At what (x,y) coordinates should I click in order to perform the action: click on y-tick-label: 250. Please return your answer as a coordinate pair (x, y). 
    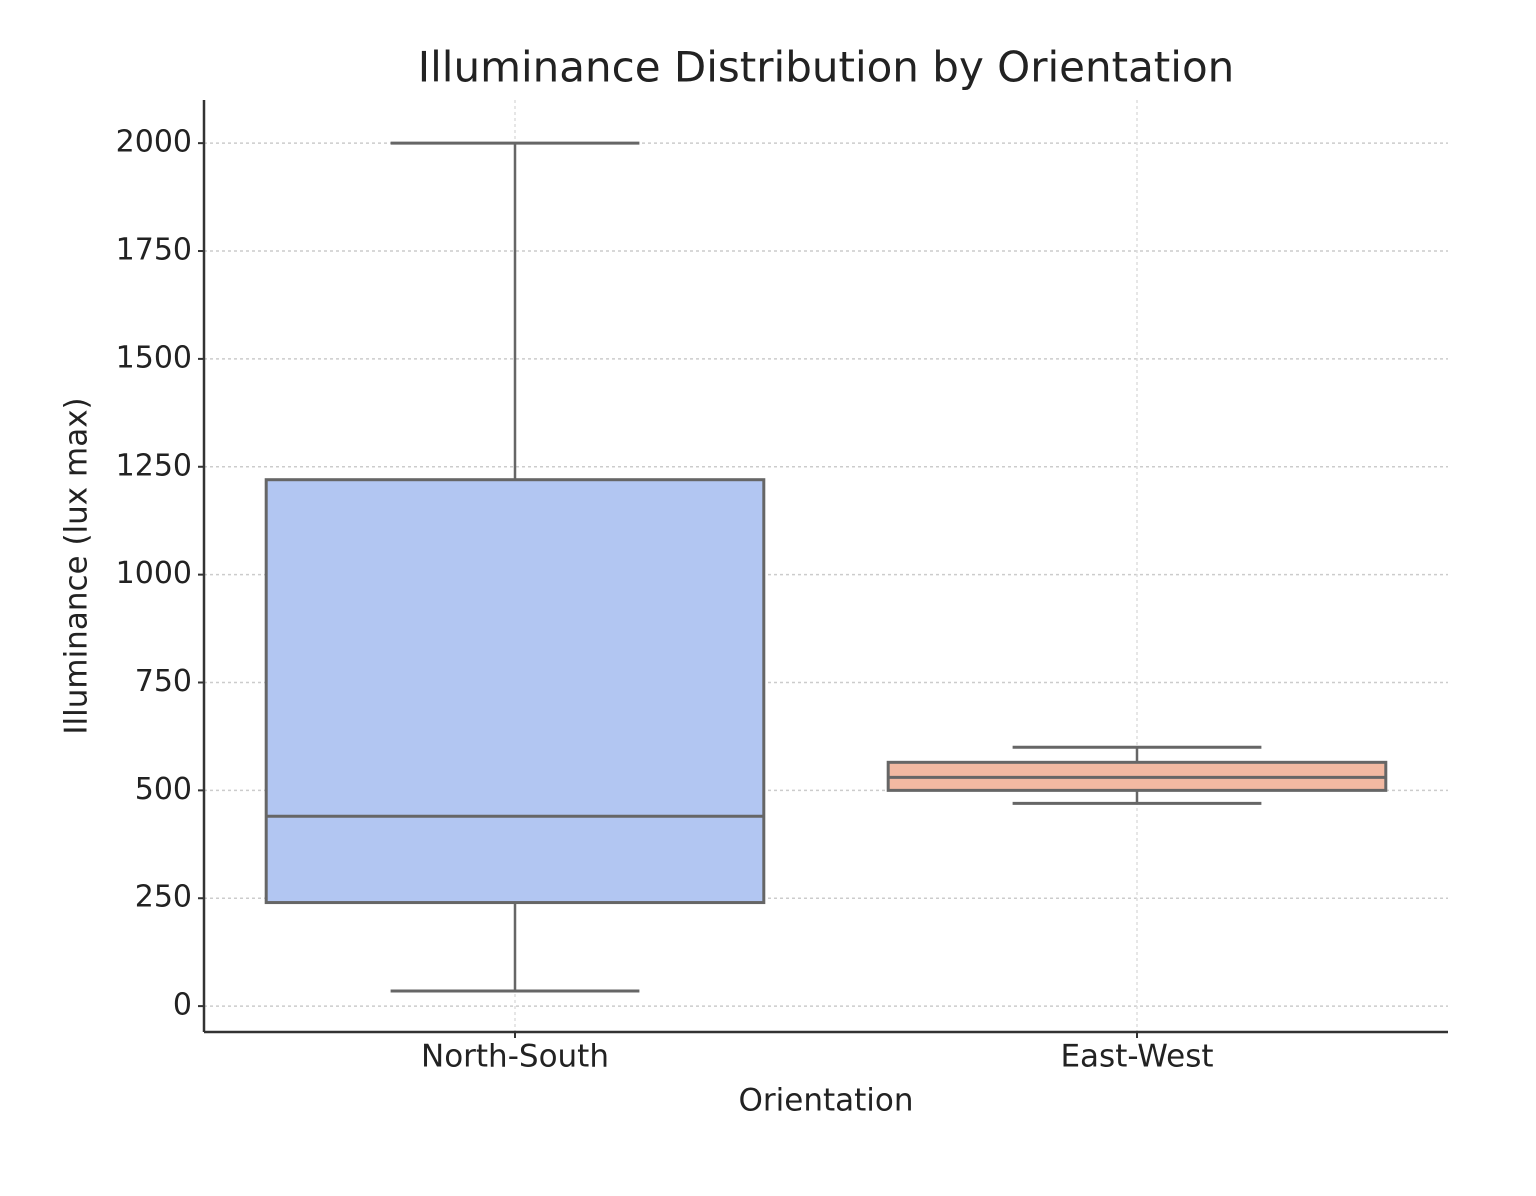
    Looking at the image, I should click on (163, 897).